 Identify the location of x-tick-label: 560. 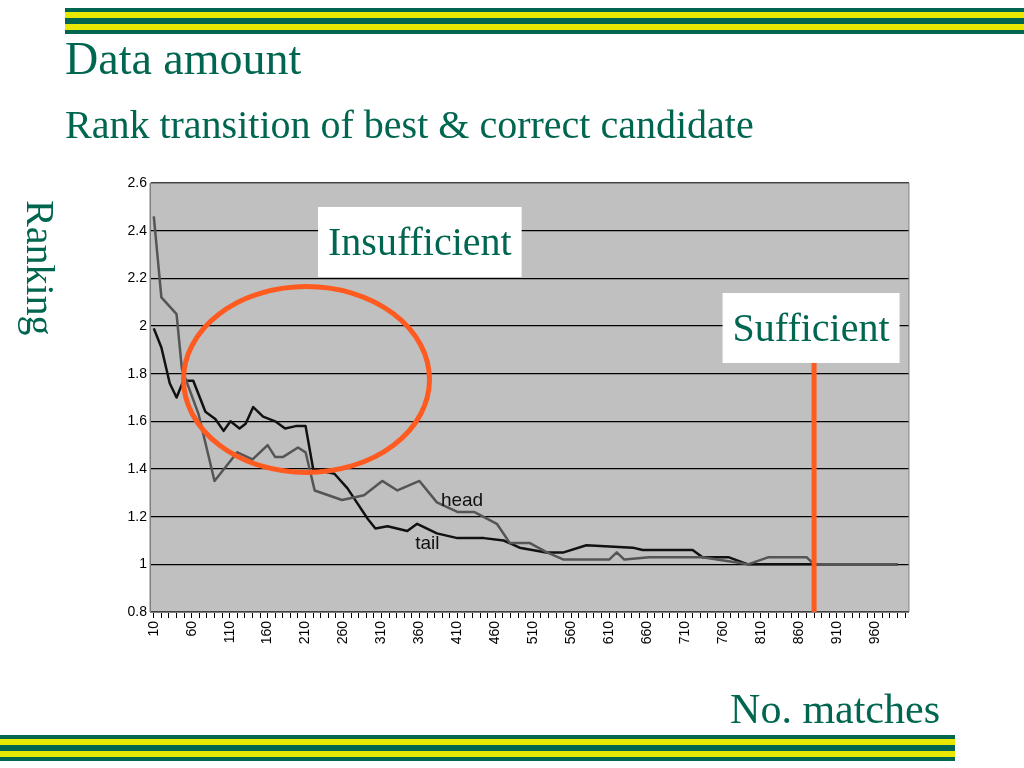
(570, 632).